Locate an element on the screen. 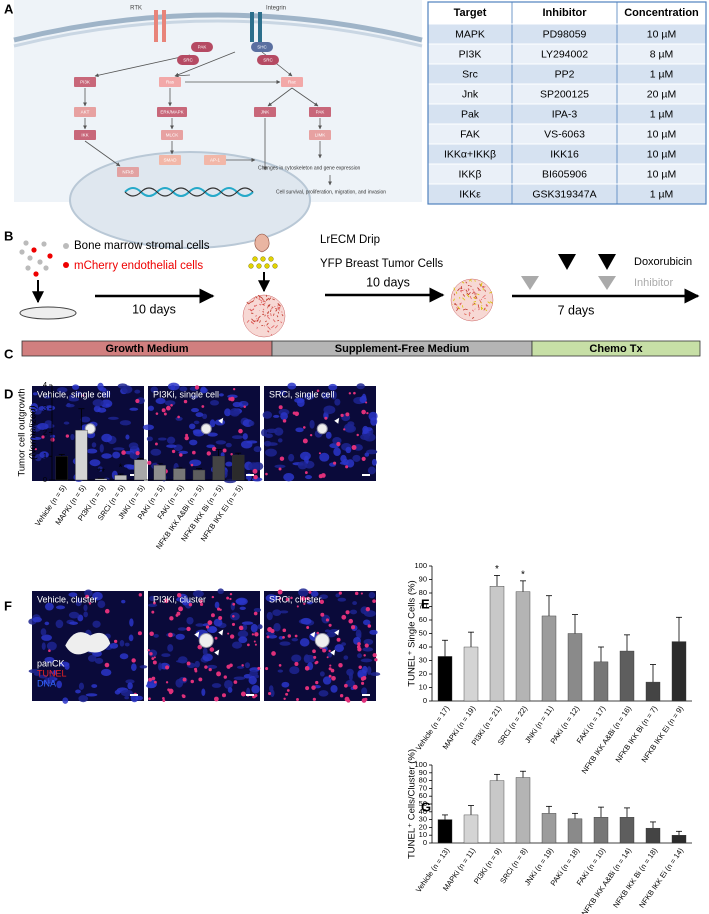 This screenshot has width=709, height=914. panel-label: C is located at coordinates (9, 353).